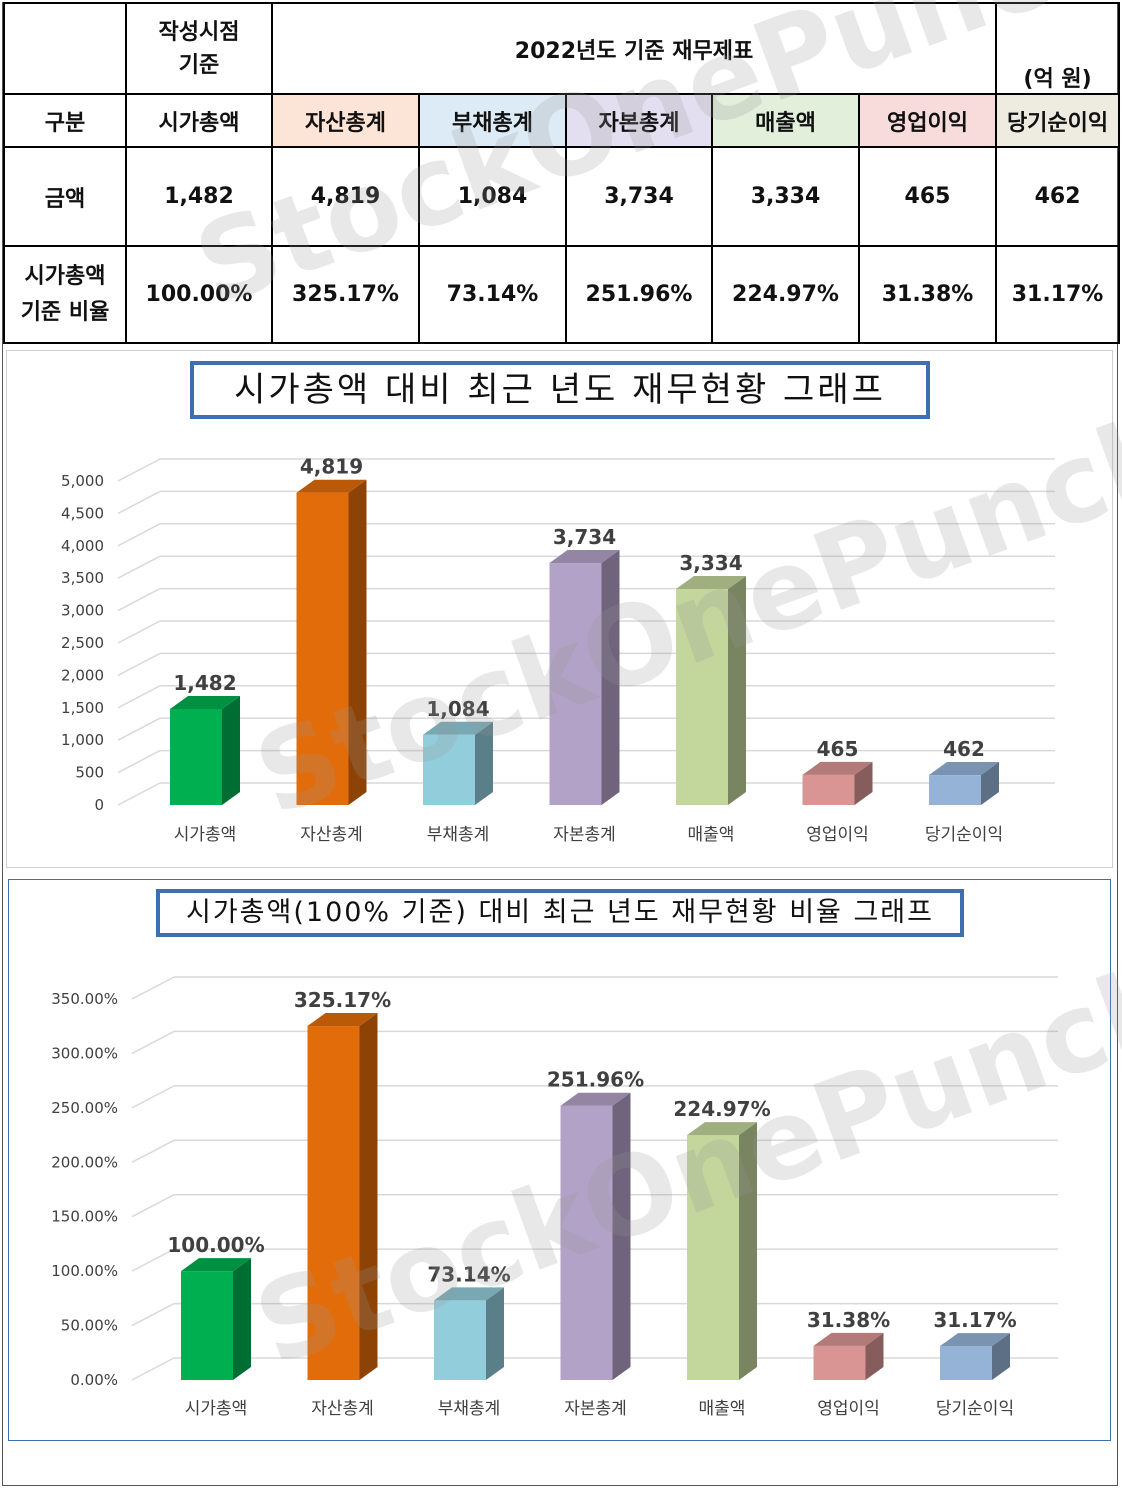 The image size is (1122, 1490). Describe the element at coordinates (785, 294) in the screenshot. I see `ratio-cell: 224.97%` at that location.